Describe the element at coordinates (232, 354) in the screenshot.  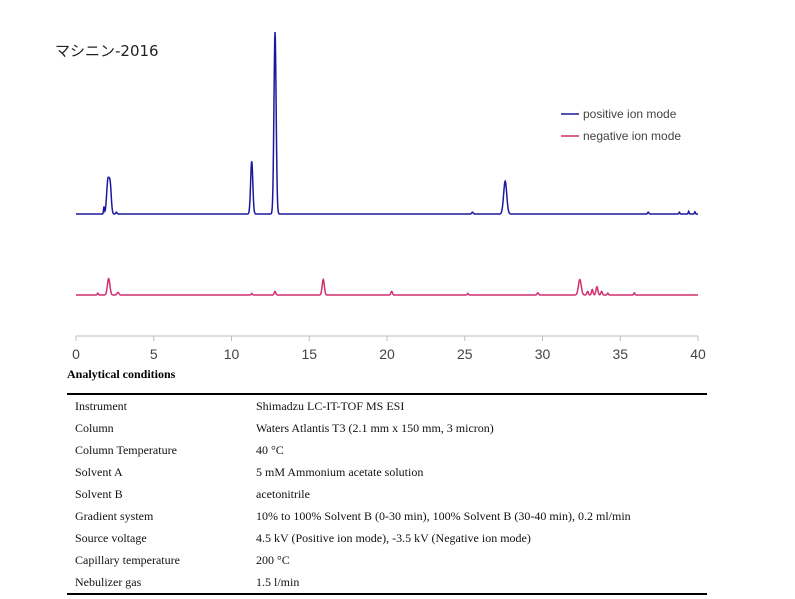
I see `x-tick-label: 10` at that location.